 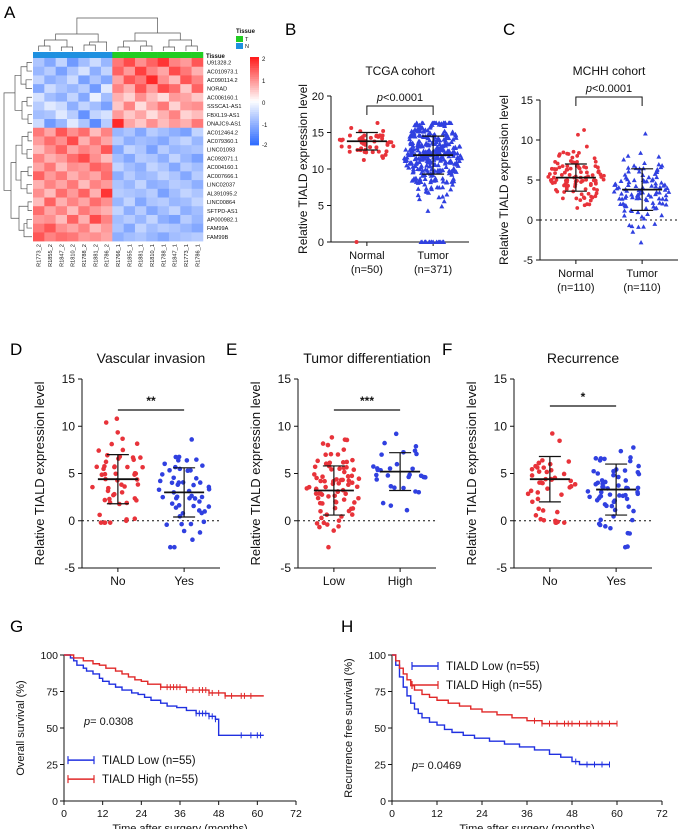 I want to click on heatmap-col-label: R1773_2, so click(x=40, y=255).